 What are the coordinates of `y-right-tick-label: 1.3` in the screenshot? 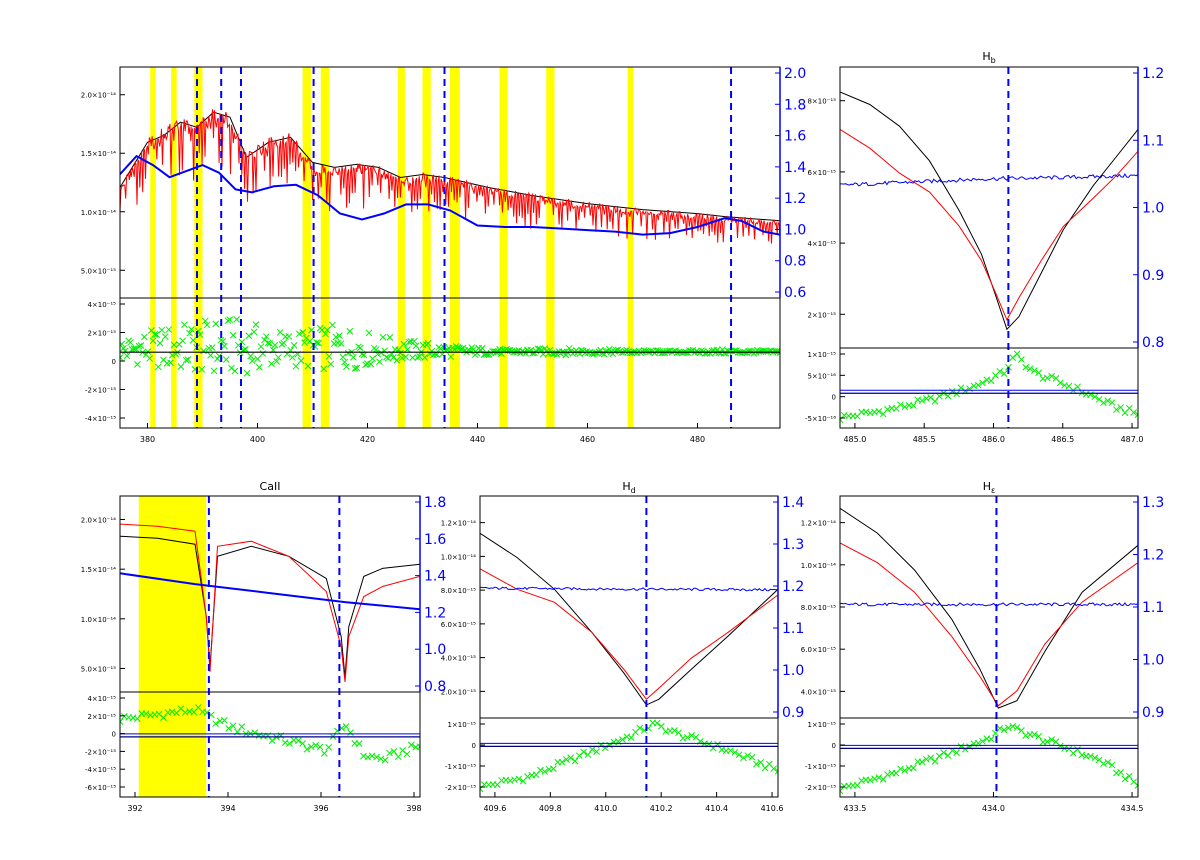 It's located at (793, 545).